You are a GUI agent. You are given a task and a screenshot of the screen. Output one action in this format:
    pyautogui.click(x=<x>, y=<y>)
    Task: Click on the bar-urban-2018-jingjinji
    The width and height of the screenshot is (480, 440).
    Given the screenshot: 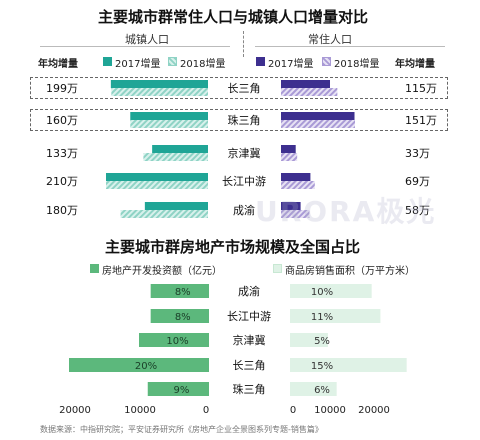 What is the action you would take?
    pyautogui.click(x=175, y=157)
    